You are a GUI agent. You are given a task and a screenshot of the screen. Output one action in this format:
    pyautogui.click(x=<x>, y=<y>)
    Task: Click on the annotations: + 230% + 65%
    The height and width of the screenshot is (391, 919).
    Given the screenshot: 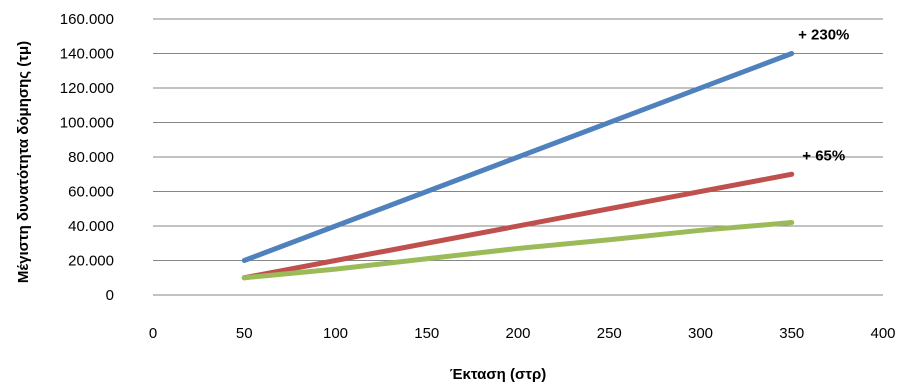 What is the action you would take?
    pyautogui.click(x=823, y=96)
    